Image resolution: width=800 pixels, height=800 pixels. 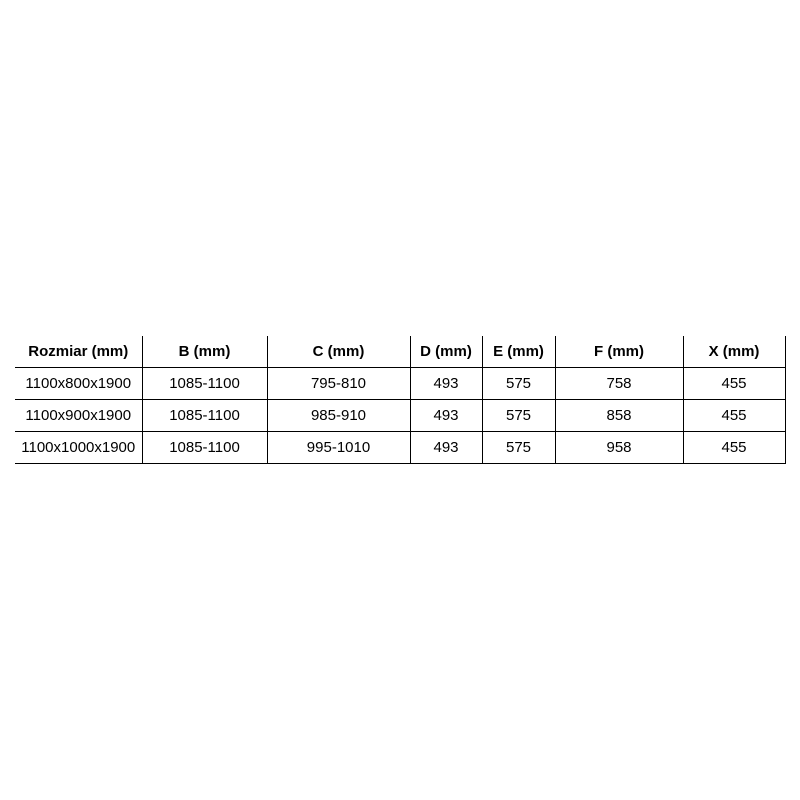 I want to click on table-cell-rozmiar: 1100x800x1900, so click(x=79, y=383).